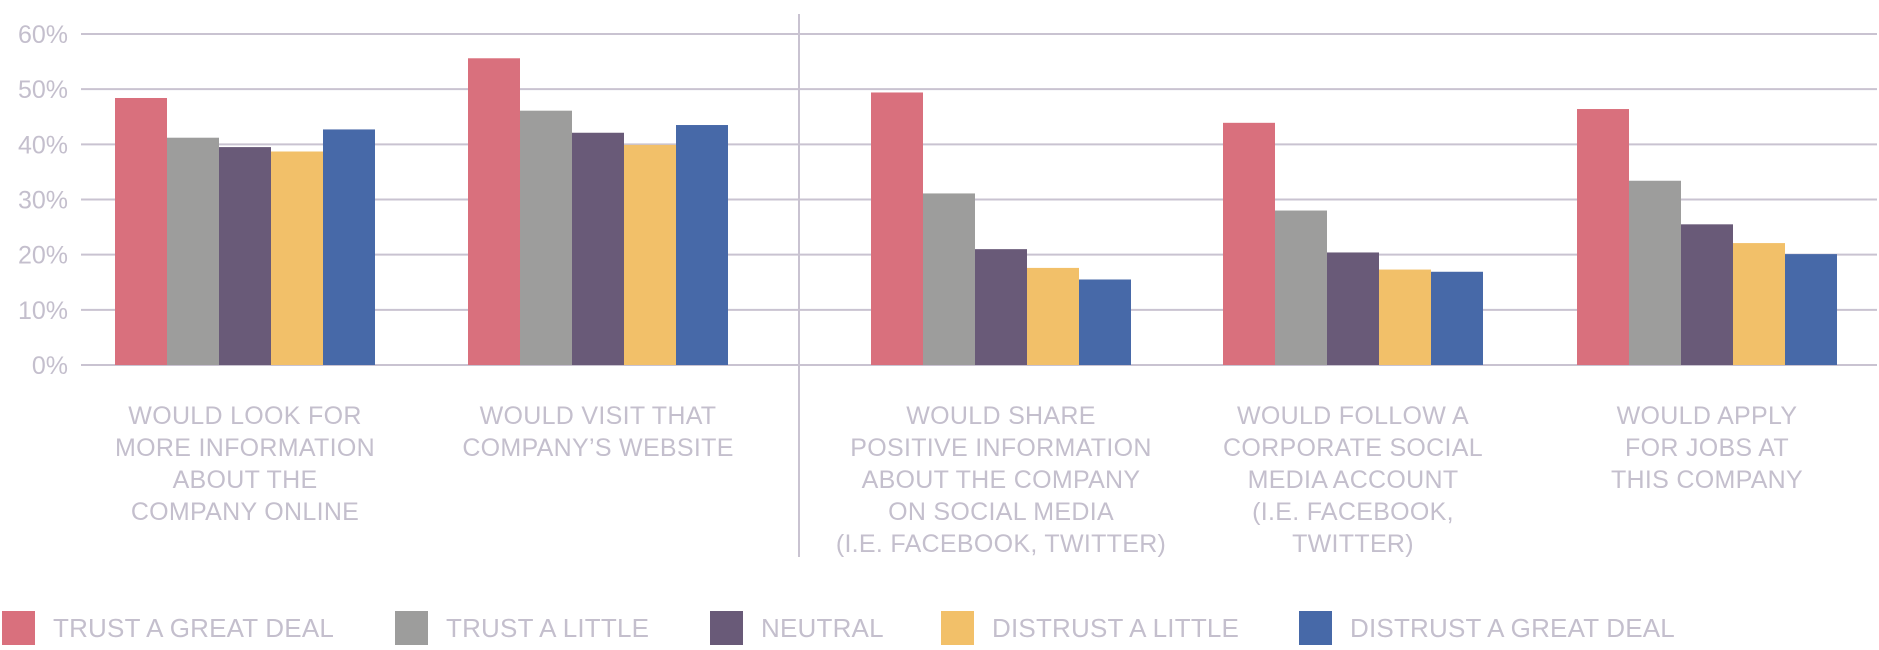  What do you see at coordinates (1353, 416) in the screenshot?
I see `category-label-line: WOULD FOLLOW A` at bounding box center [1353, 416].